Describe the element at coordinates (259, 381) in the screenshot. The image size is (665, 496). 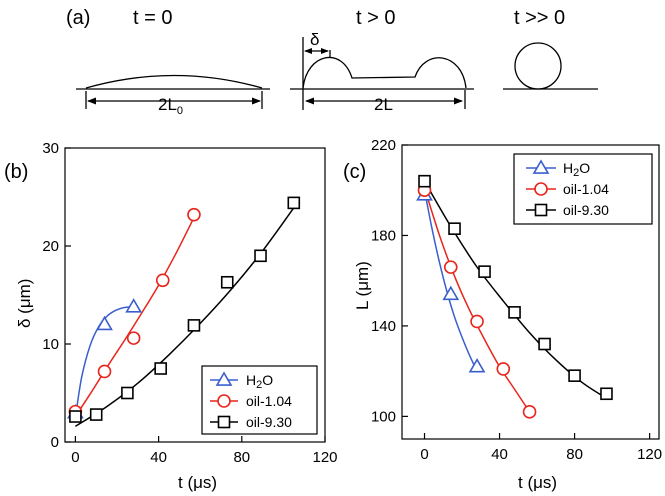
I see `chart-b-legend-label-h2o: H2O` at that location.